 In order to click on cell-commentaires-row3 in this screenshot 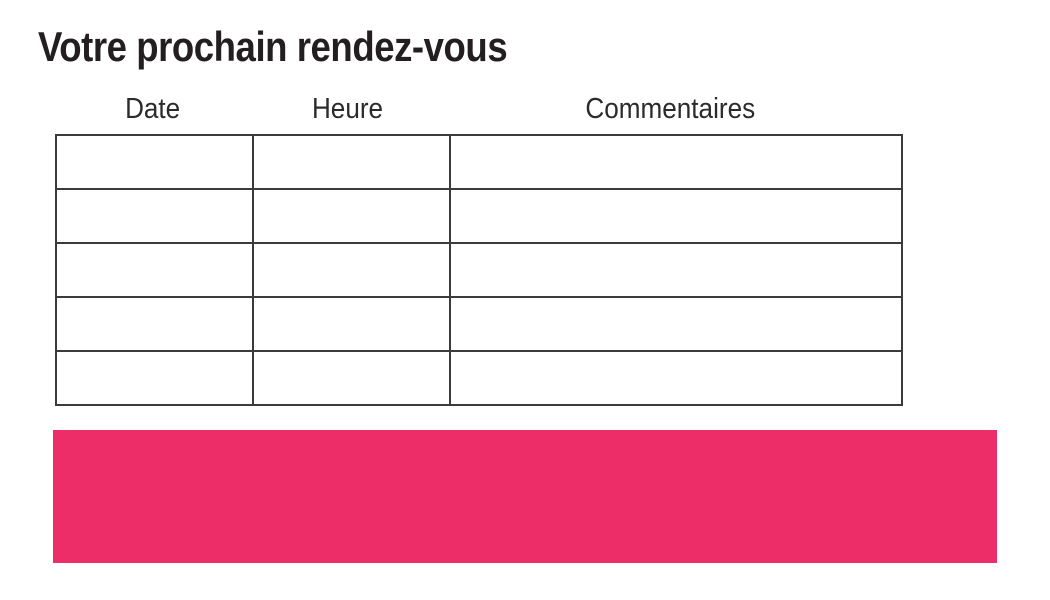, I will do `click(676, 270)`.